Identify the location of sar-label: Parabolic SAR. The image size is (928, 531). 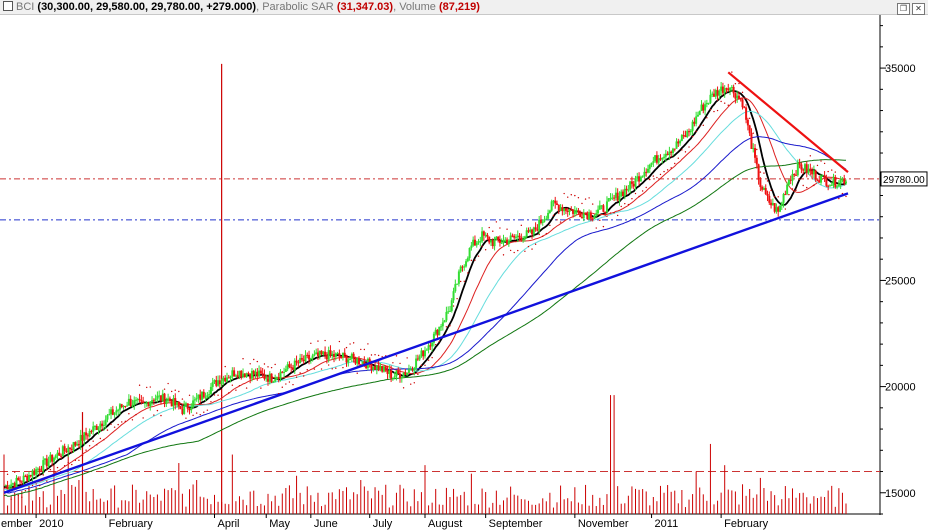
(298, 7).